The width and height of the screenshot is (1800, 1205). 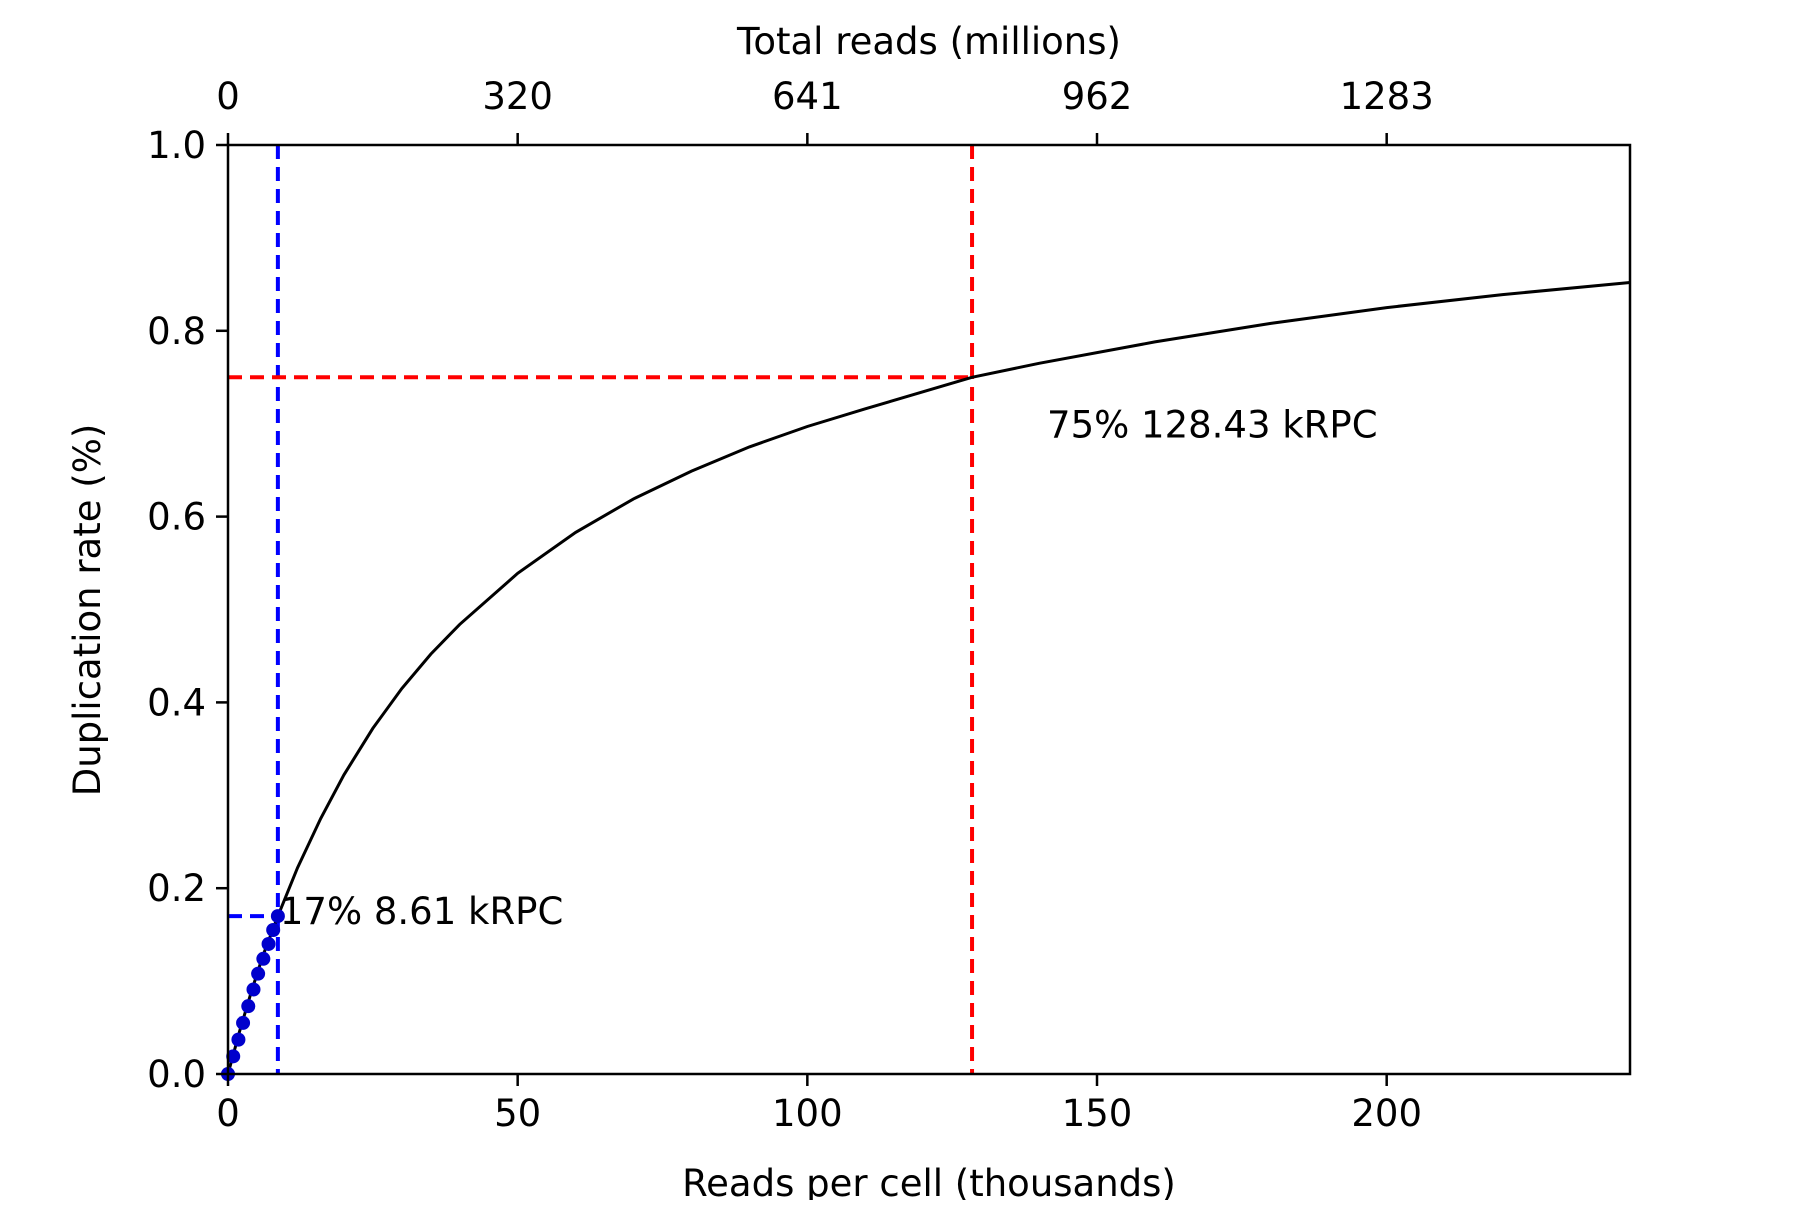 What do you see at coordinates (176, 331) in the screenshot?
I see `y-tick-label: 0.8` at bounding box center [176, 331].